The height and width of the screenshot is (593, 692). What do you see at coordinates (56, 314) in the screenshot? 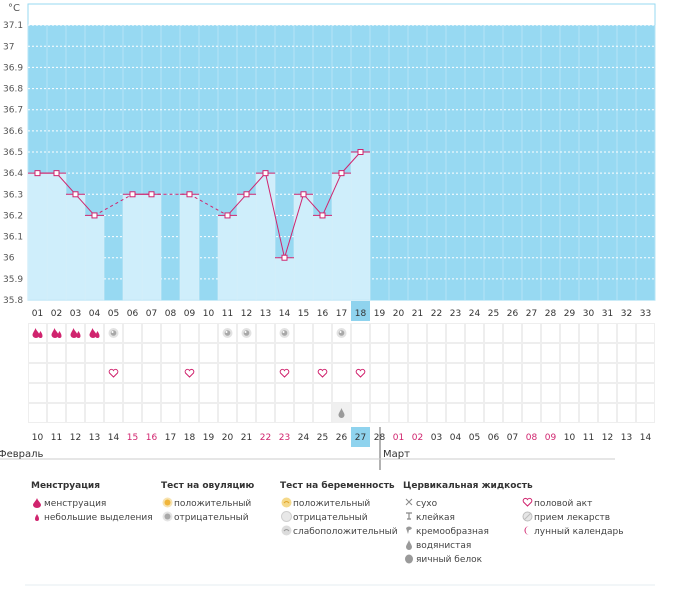
I see `cycle-day-label: 02` at bounding box center [56, 314].